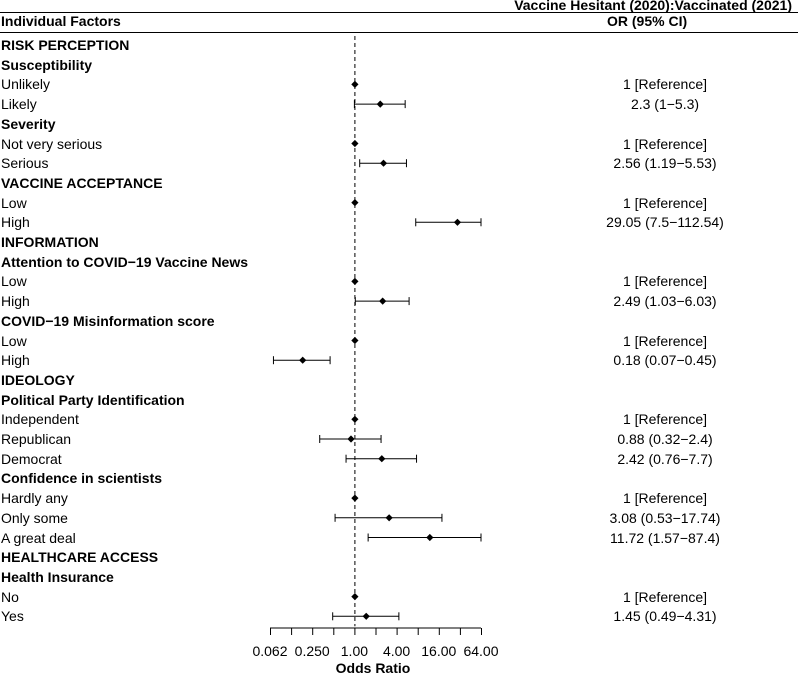 This screenshot has width=798, height=676. I want to click on group-heading: Confidence in scientists, so click(82, 478).